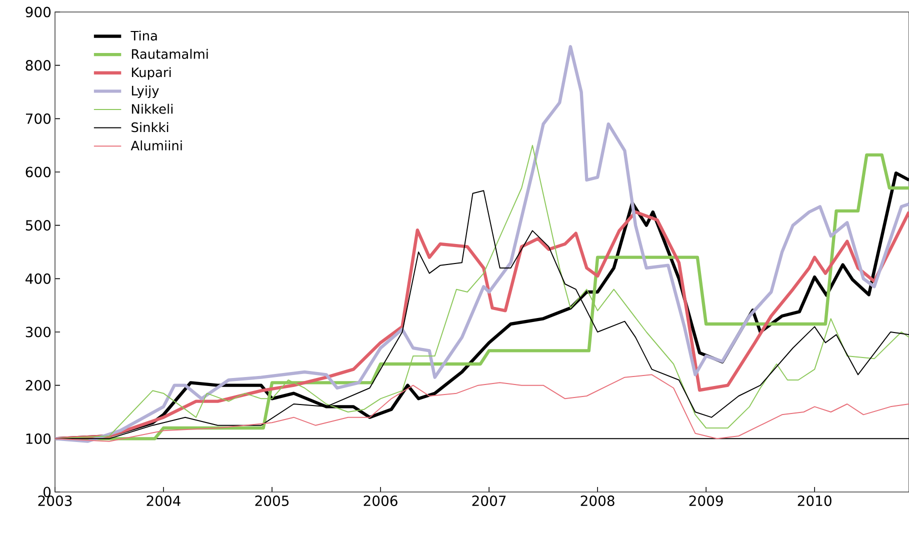  What do you see at coordinates (156, 145) in the screenshot?
I see `legend-label: Alumiini` at bounding box center [156, 145].